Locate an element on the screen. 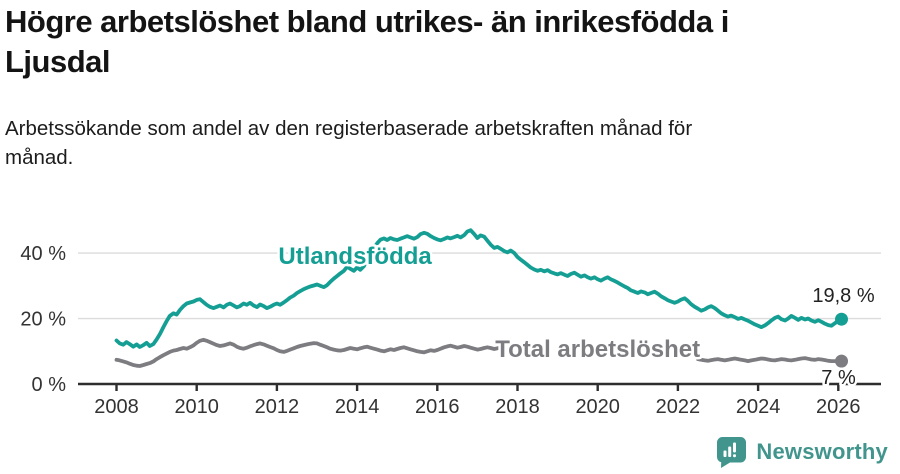  end-dot-total-arbetsl-shet is located at coordinates (842, 361).